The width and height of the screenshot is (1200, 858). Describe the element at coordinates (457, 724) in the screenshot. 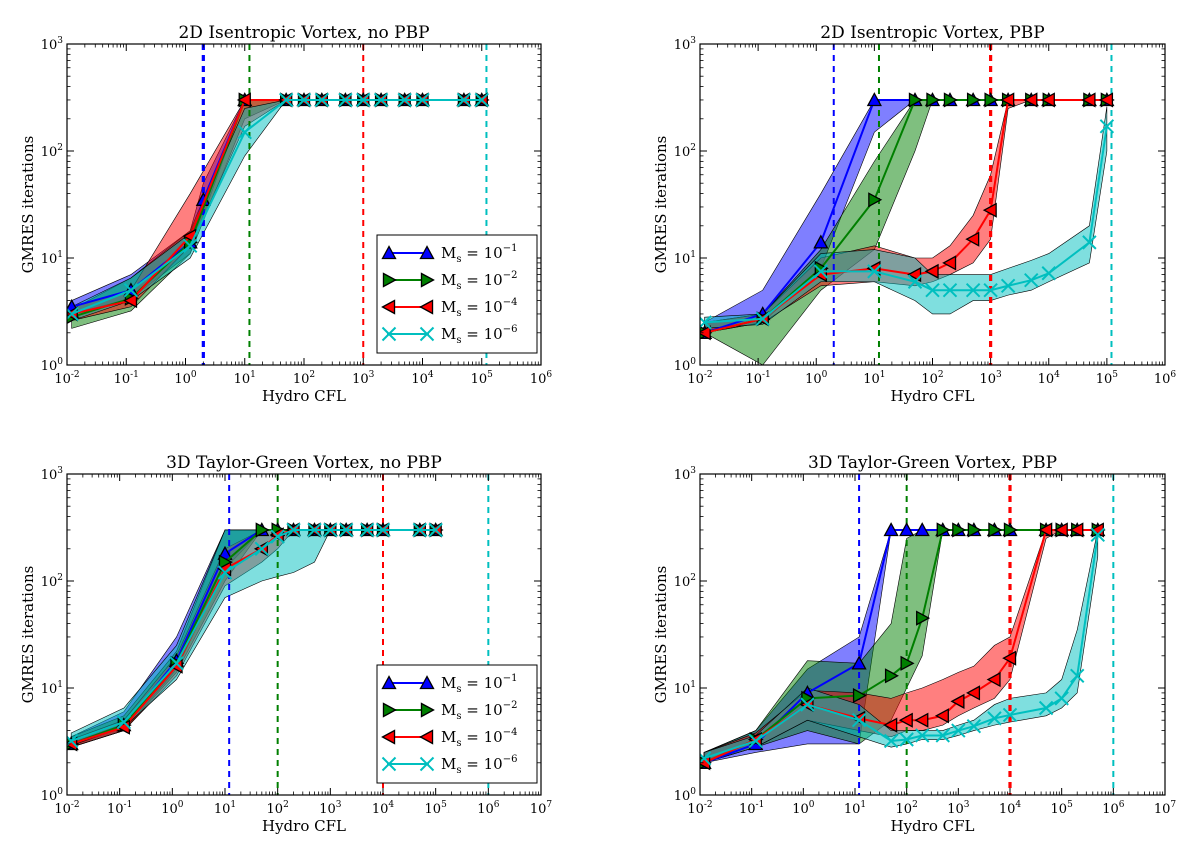

I see `legend: Ms = 10−1 Ms = 10−2 Ms = 10−4 Ms = 10−6` at that location.